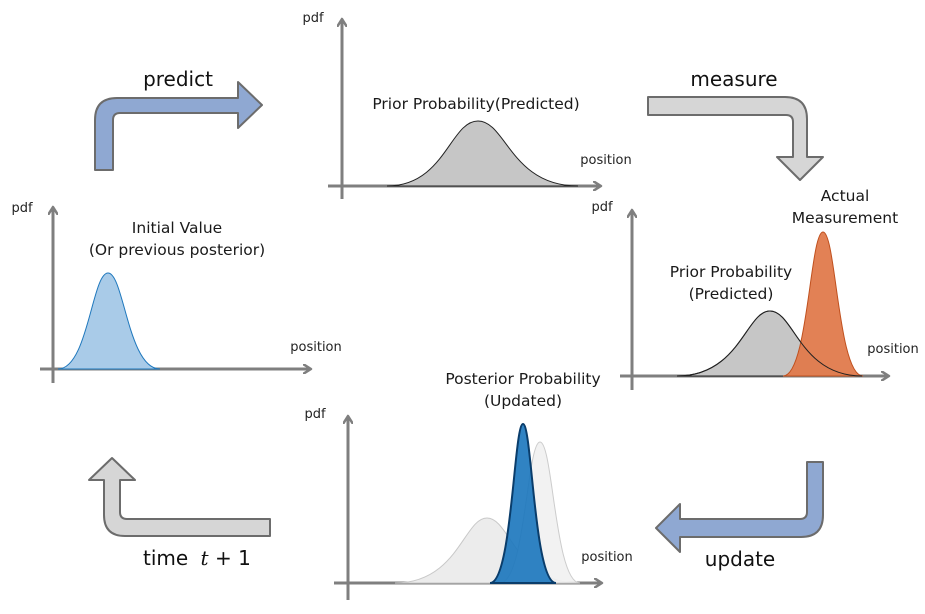 The height and width of the screenshot is (614, 925). Describe the element at coordinates (178, 126) in the screenshot. I see `predict-arrow` at that location.